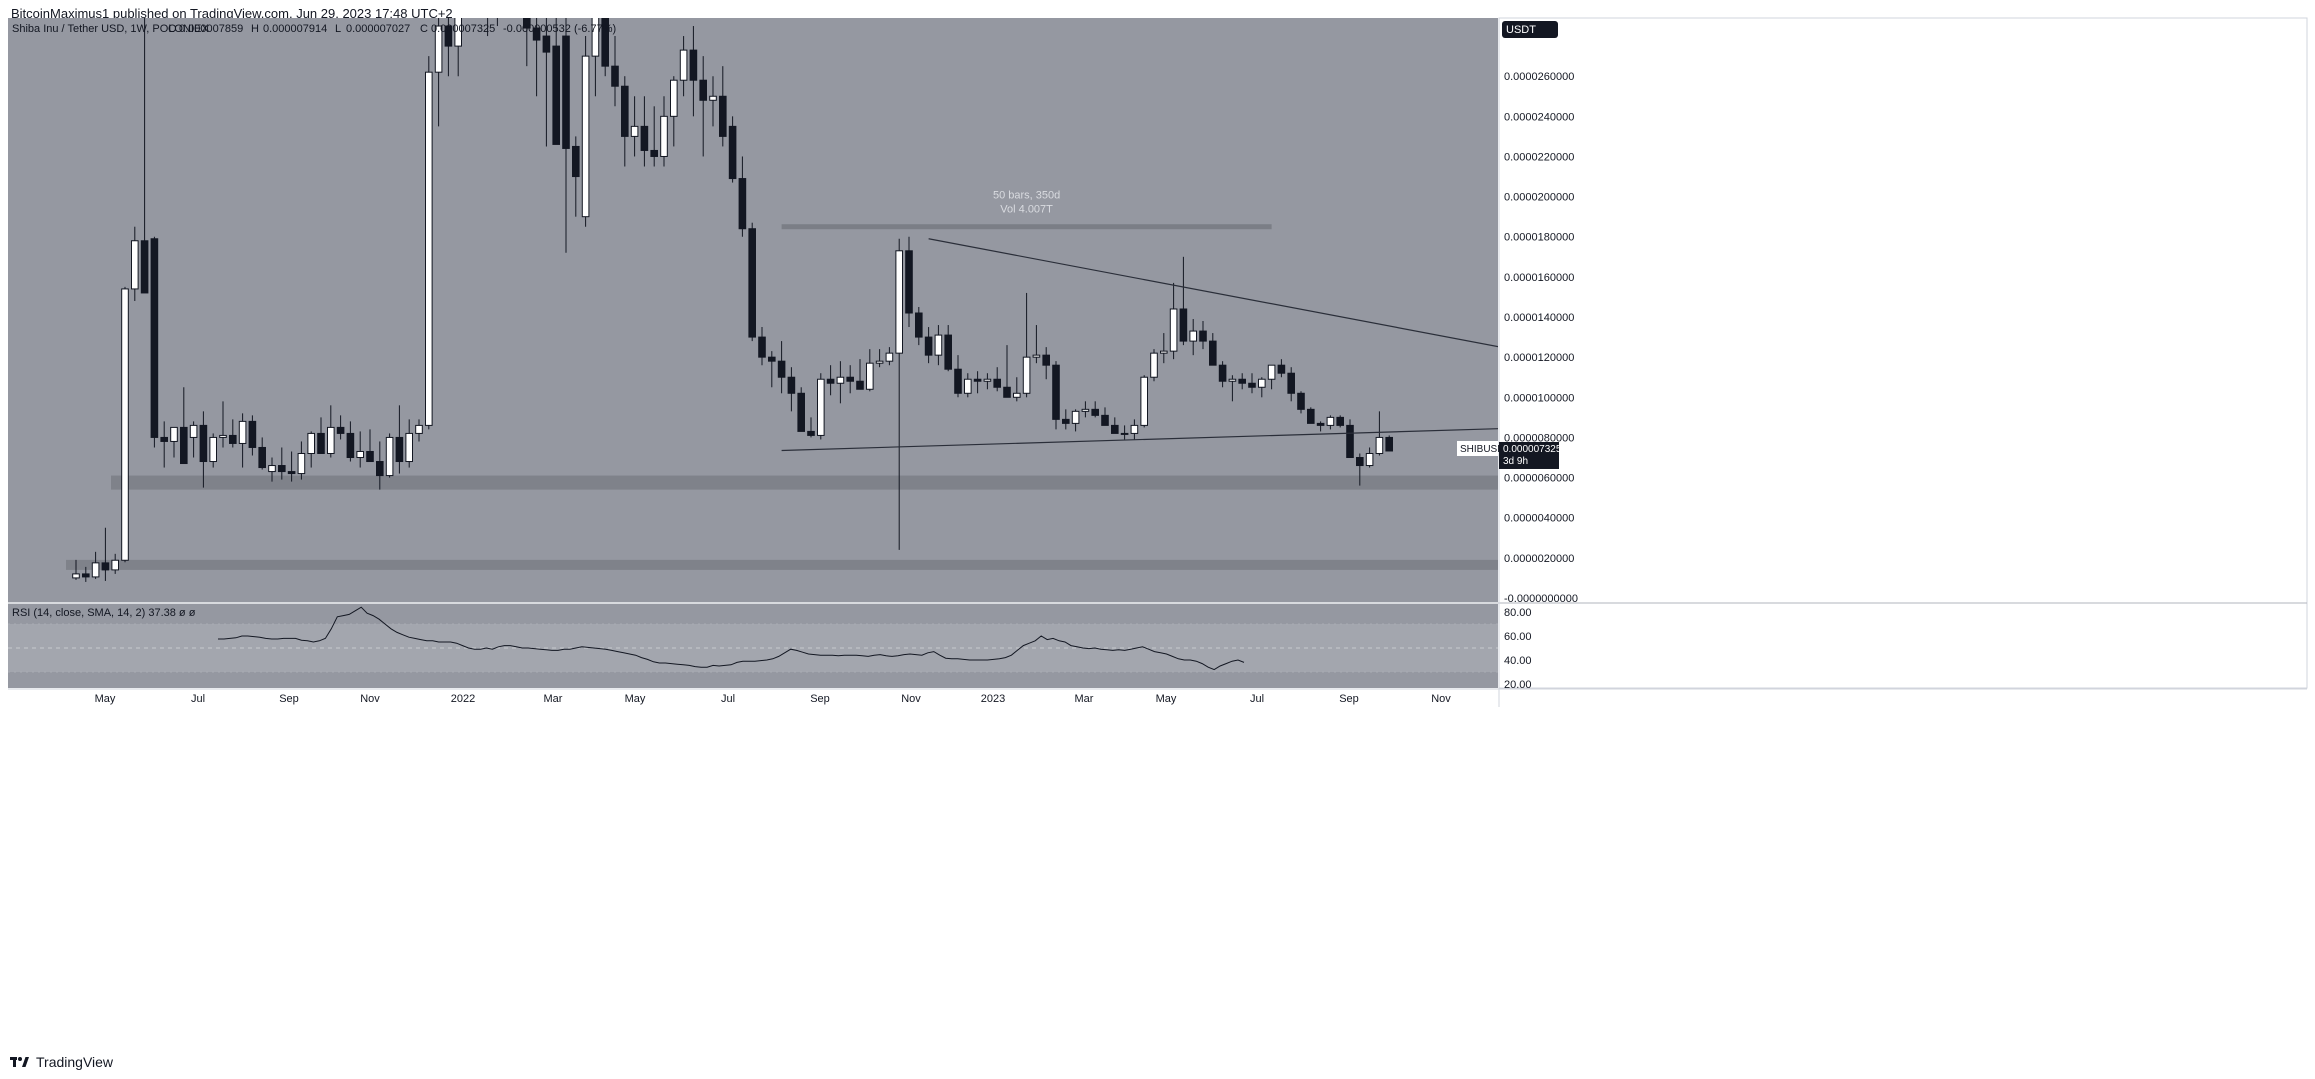  I want to click on rsi-line, so click(731, 638).